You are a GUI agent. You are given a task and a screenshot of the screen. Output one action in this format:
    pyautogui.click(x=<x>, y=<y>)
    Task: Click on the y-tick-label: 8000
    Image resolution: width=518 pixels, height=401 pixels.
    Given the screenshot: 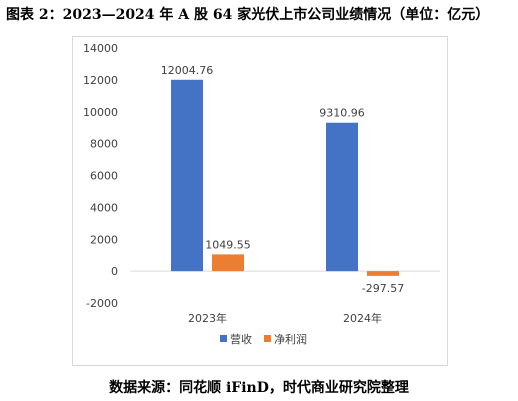 What is the action you would take?
    pyautogui.click(x=104, y=144)
    